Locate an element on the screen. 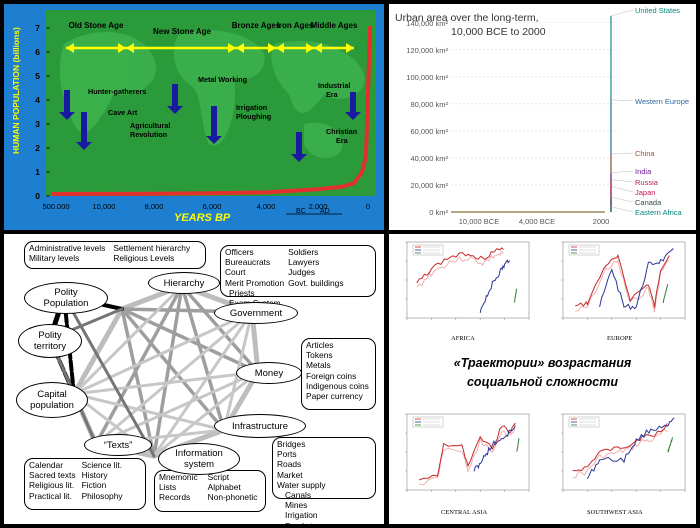  node-hierarchy: Hierarchy is located at coordinates (184, 283).